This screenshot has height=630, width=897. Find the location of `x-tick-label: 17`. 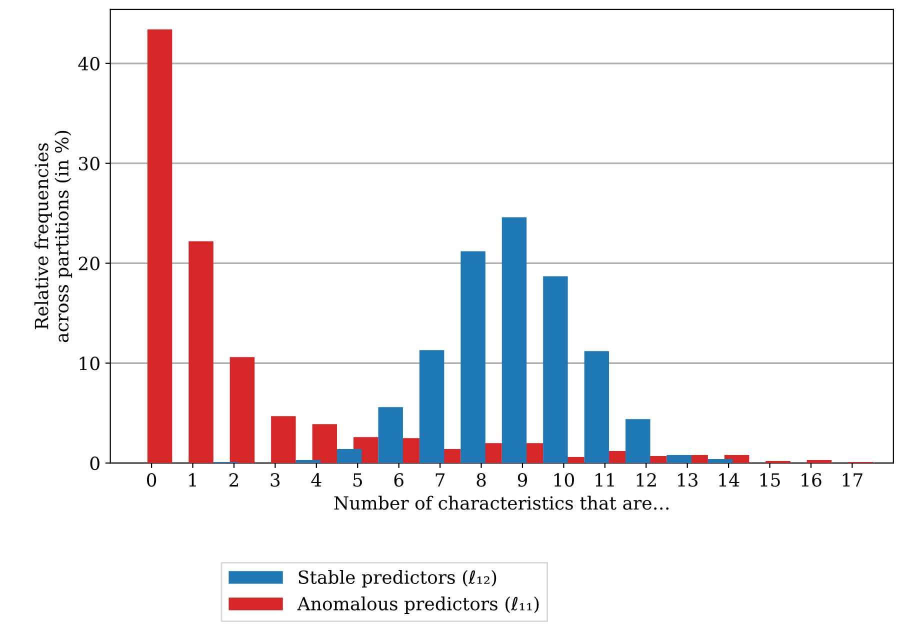

x-tick-label: 17 is located at coordinates (852, 479).